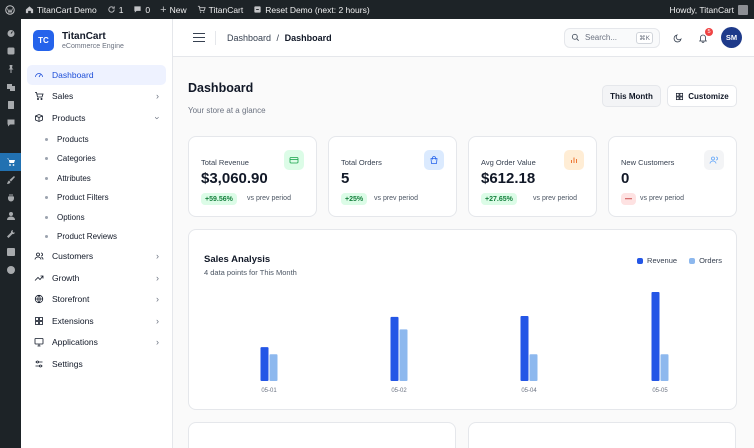  Describe the element at coordinates (612, 37) in the screenshot. I see `search-input: Search... ⌘K` at that location.